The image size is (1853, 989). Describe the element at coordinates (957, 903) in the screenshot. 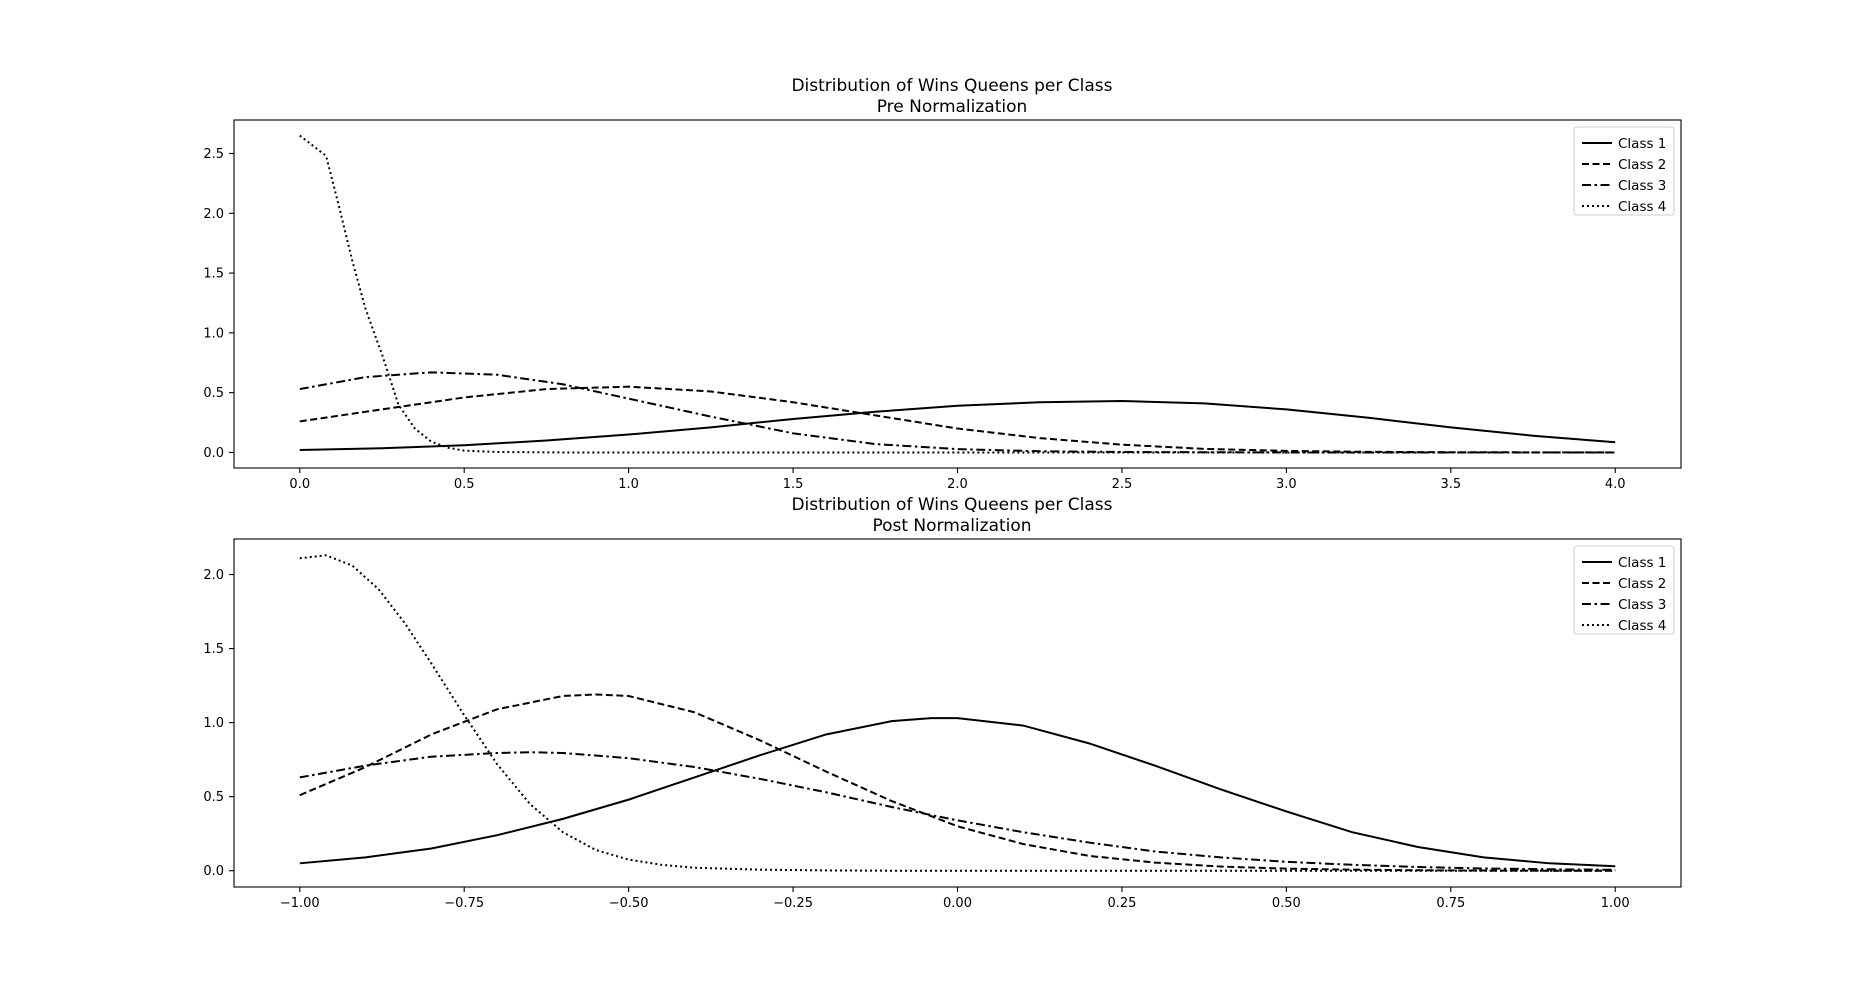

I see `x-tick-label: 0.00` at that location.